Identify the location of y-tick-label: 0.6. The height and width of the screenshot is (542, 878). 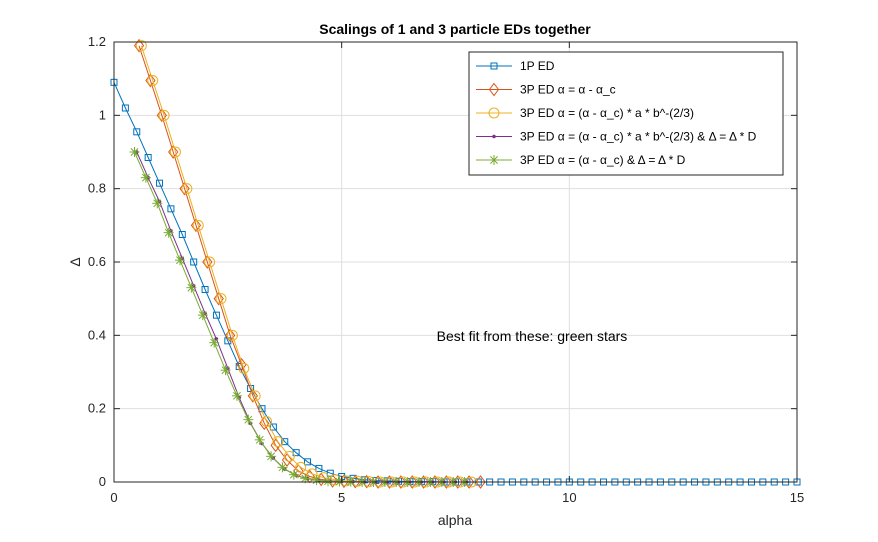
(97, 261).